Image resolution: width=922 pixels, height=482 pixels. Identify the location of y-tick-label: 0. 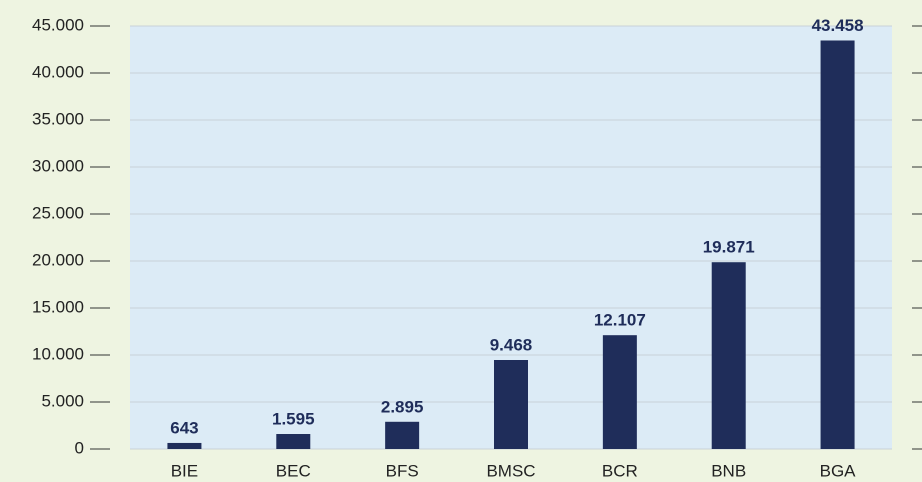
(79, 447).